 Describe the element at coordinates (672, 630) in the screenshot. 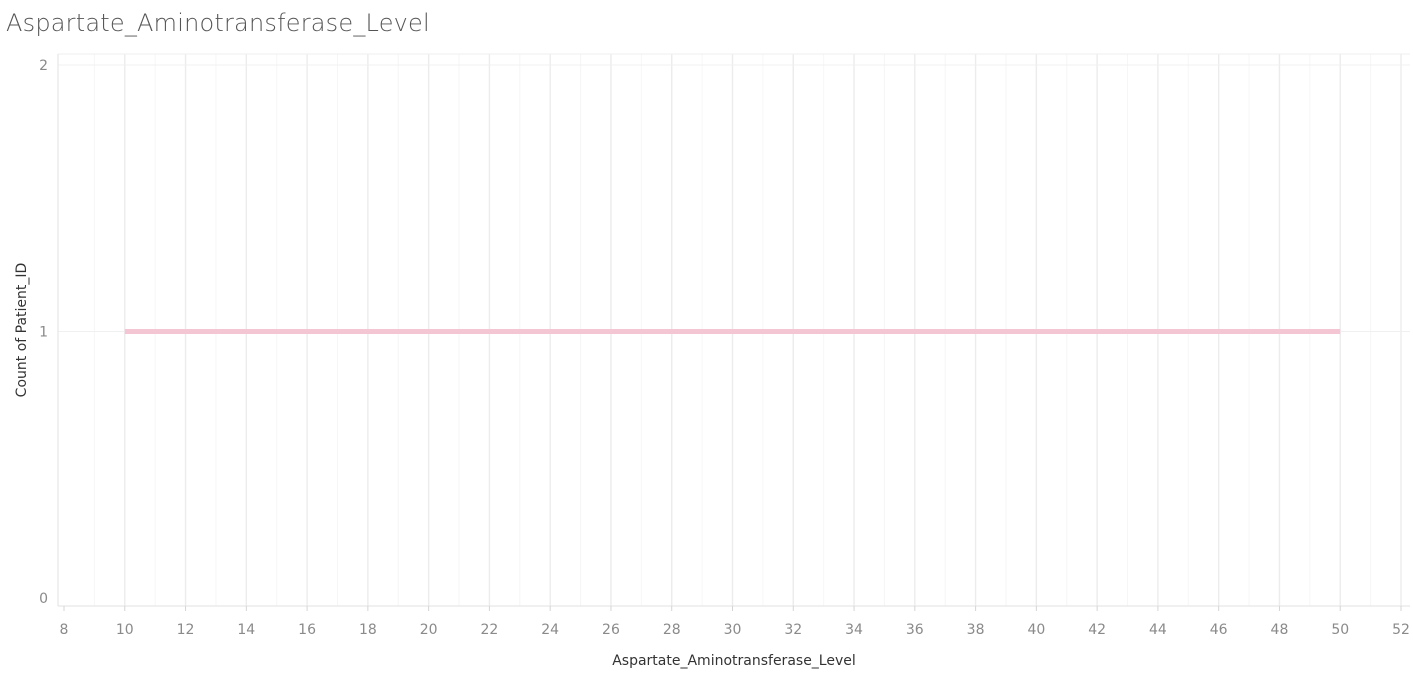

I see `x-tick-label: 28` at that location.